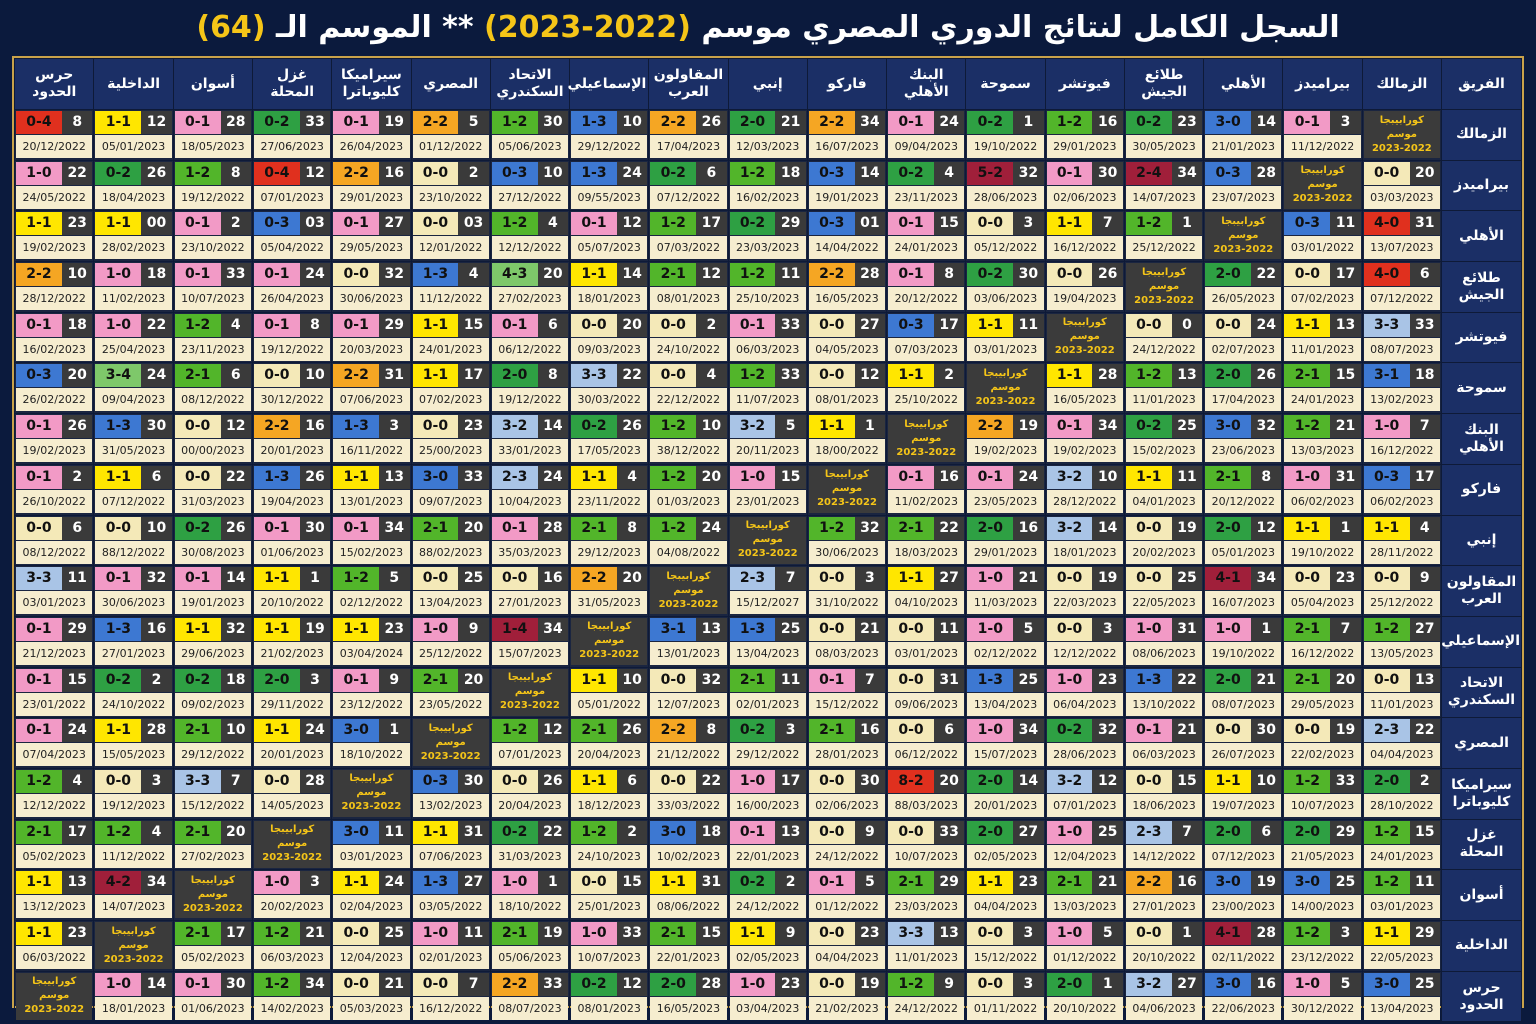 The width and height of the screenshot is (1536, 1024). What do you see at coordinates (1322, 287) in the screenshot?
I see `result-cell: 0-0 17 07/02/2023` at bounding box center [1322, 287].